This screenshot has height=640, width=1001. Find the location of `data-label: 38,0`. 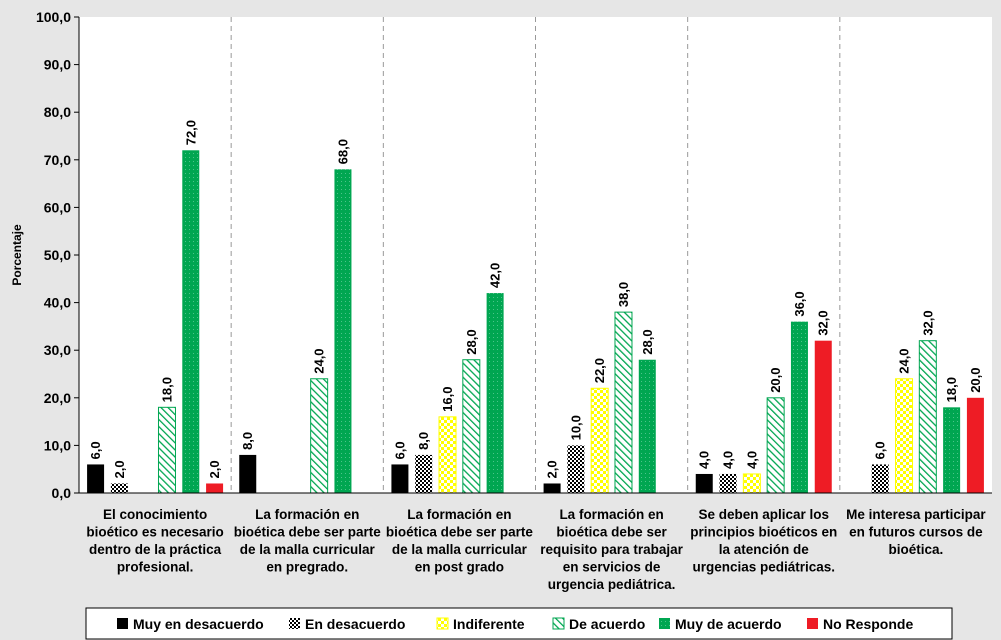

data-label: 38,0 is located at coordinates (623, 294).